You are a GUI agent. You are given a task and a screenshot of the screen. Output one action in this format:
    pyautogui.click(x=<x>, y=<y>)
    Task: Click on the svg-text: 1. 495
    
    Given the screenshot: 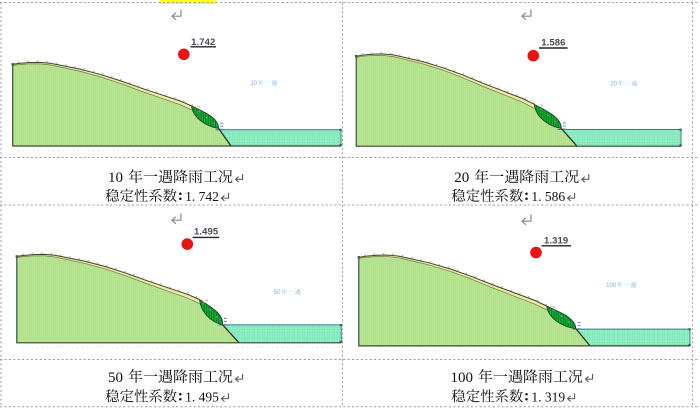 What is the action you would take?
    pyautogui.click(x=202, y=396)
    